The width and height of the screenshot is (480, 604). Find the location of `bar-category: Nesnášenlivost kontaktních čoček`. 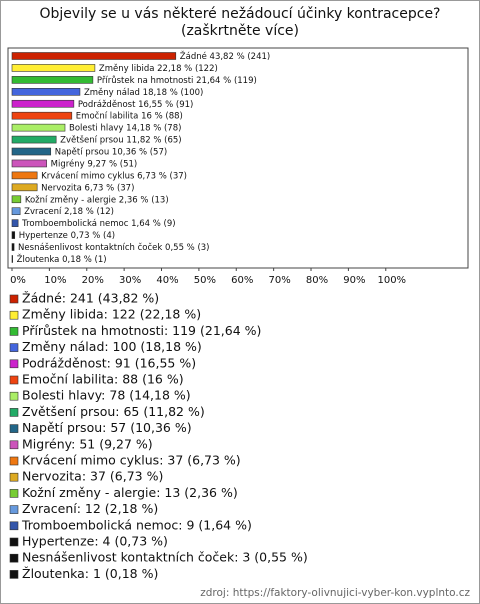

bar-category: Nesnášenlivost kontaktních čoček is located at coordinates (90, 247).